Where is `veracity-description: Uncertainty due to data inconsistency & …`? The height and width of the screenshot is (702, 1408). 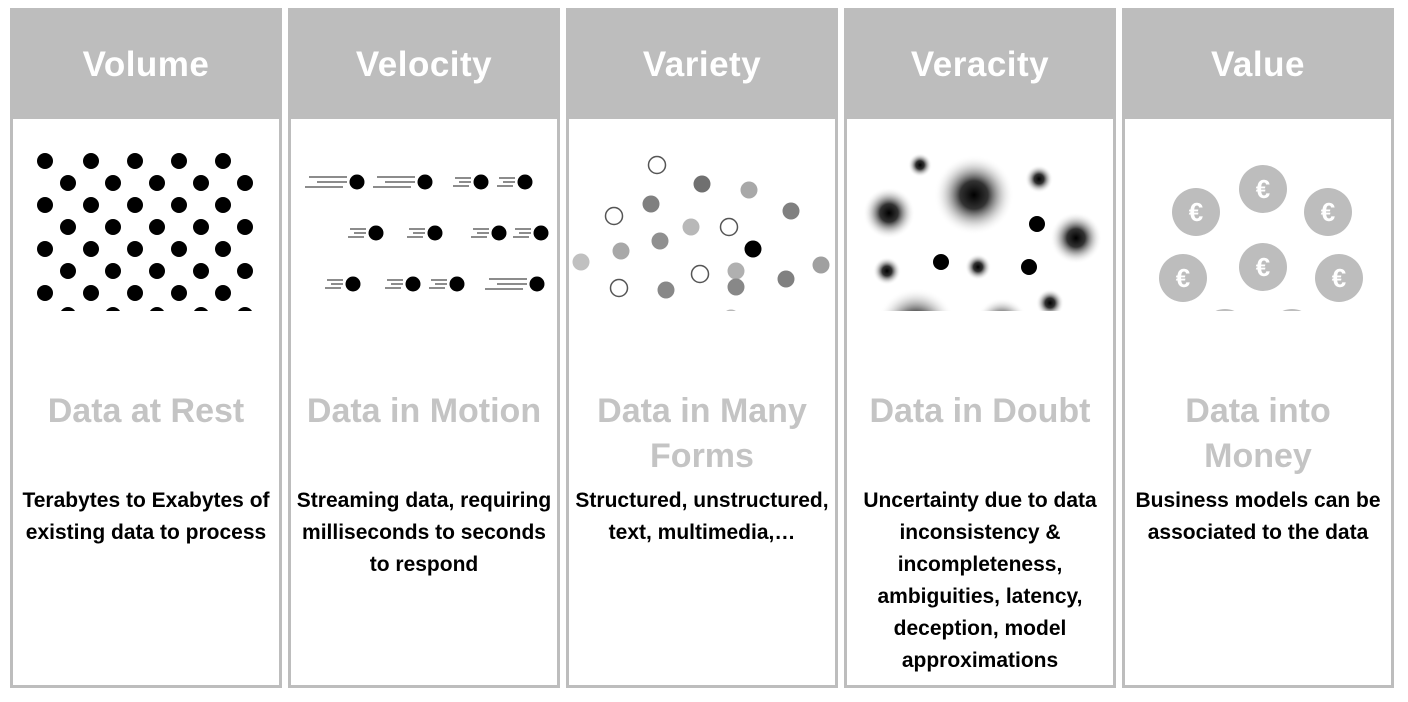
veracity-description: Uncertainty due to data inconsistency & … is located at coordinates (980, 580).